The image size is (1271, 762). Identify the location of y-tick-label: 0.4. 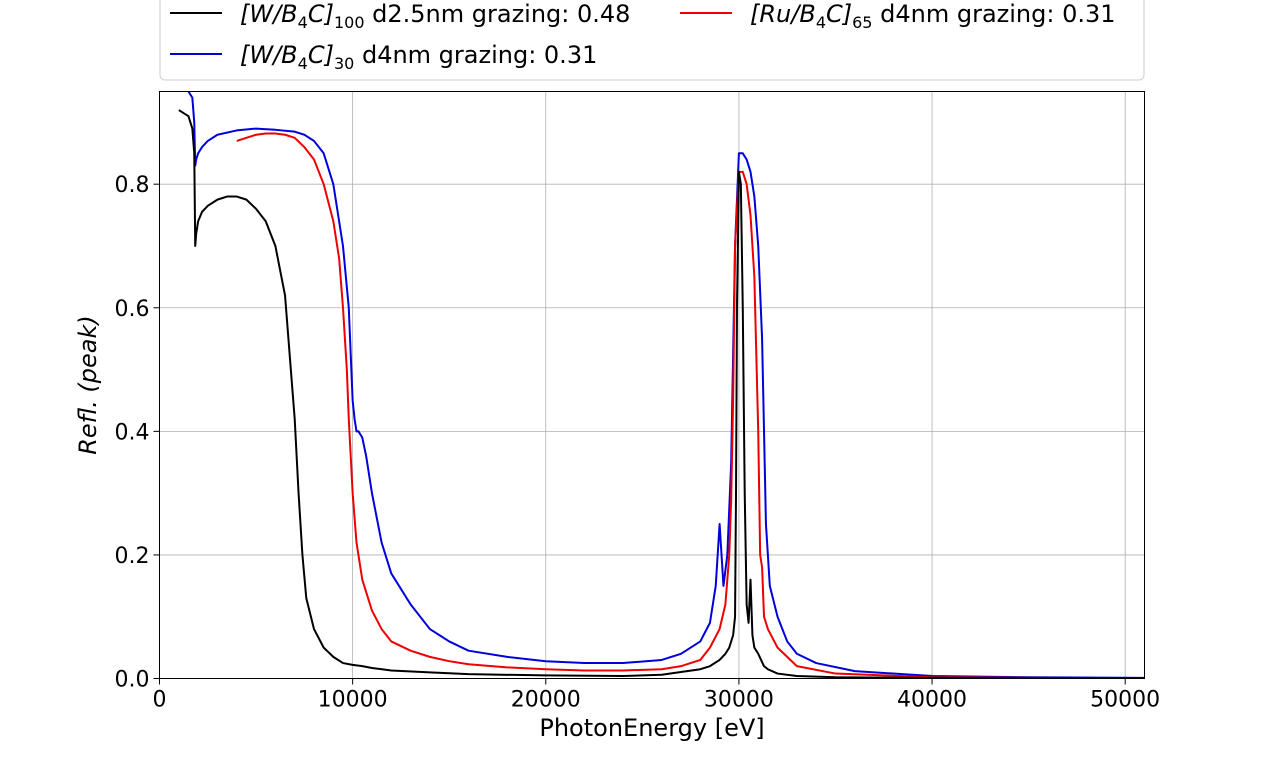
(132, 432).